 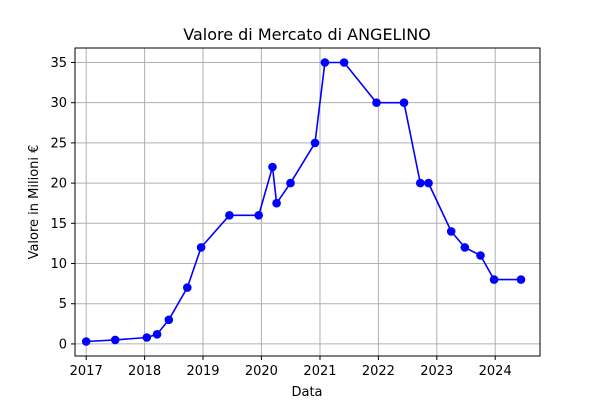 What do you see at coordinates (63, 304) in the screenshot?
I see `y-tick-label: 5` at bounding box center [63, 304].